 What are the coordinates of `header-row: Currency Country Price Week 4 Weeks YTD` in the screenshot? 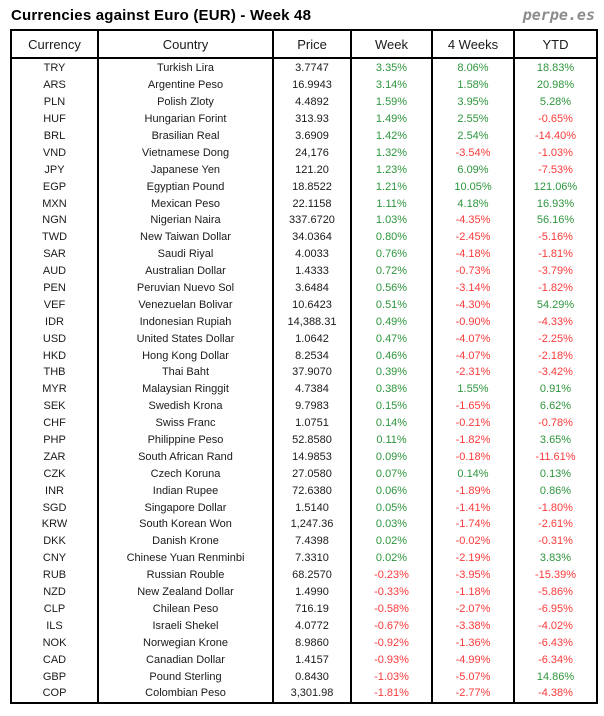 It's located at (304, 44).